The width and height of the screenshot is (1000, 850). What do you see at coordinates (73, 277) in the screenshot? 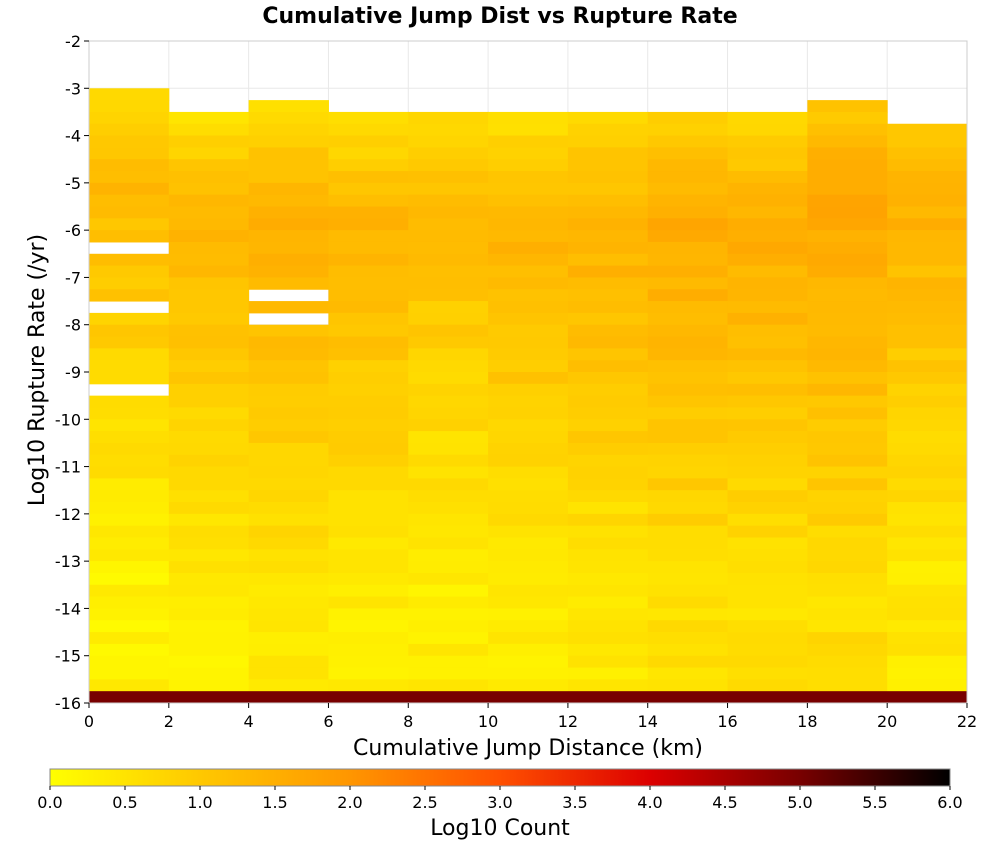
I see `y-tick-label: -7` at bounding box center [73, 277].